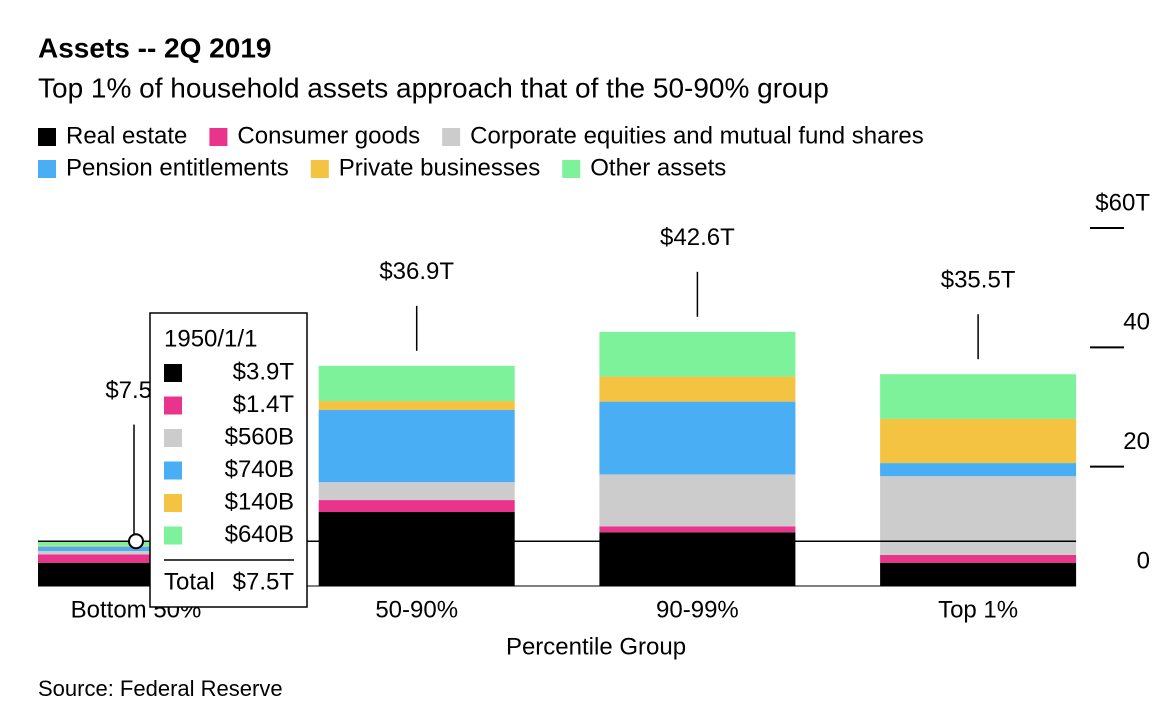  I want to click on x-axis-label: Percentile Group, so click(596, 646).